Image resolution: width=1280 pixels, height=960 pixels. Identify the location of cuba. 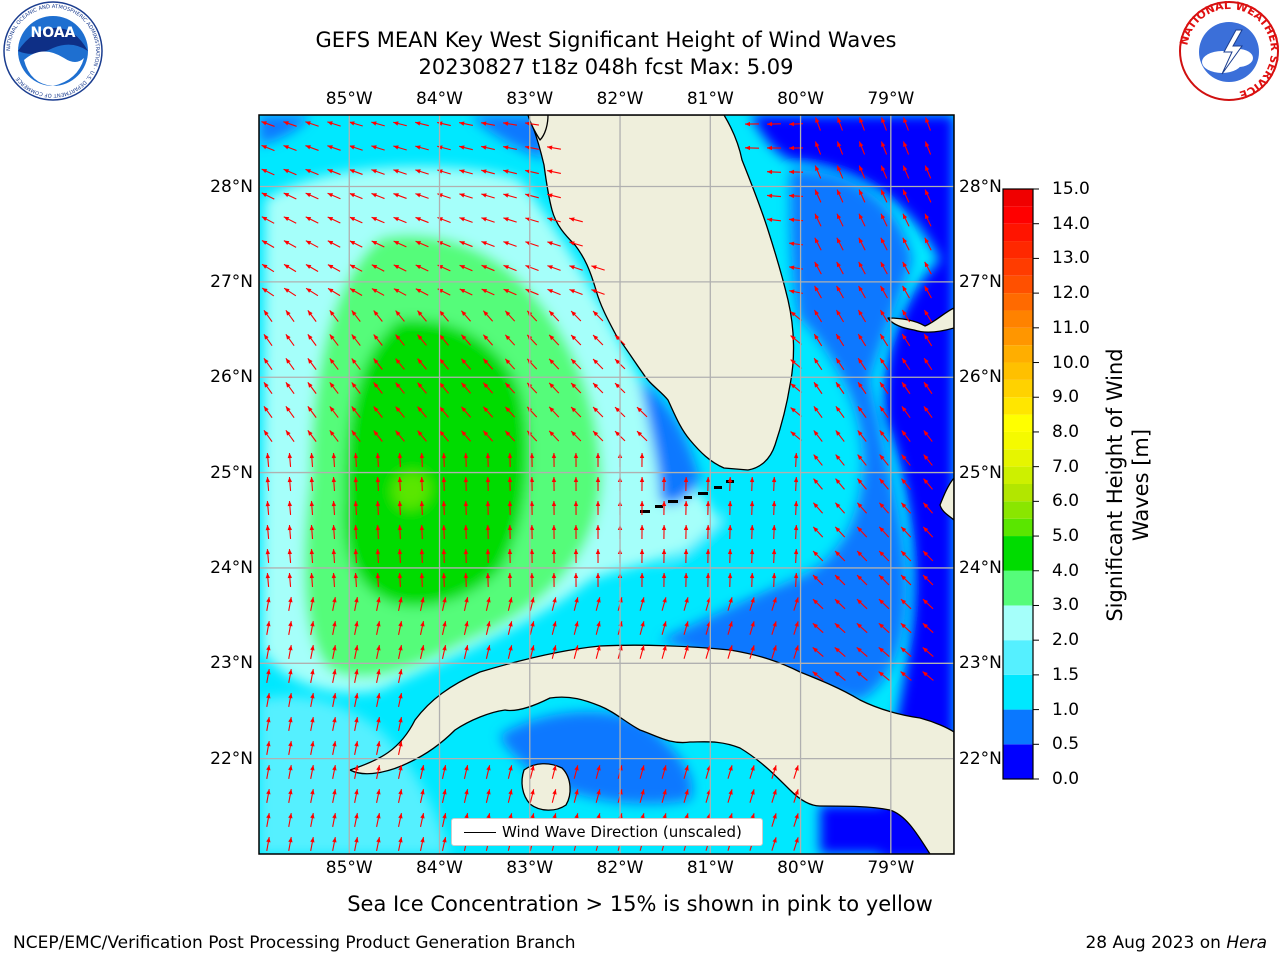
(651, 749).